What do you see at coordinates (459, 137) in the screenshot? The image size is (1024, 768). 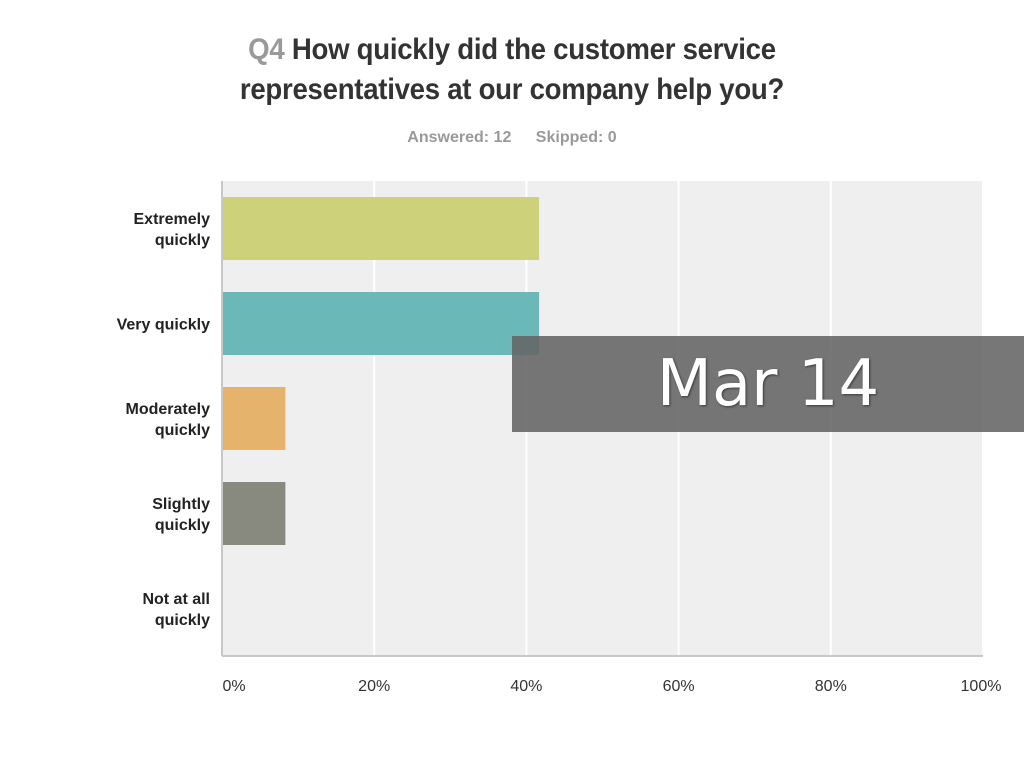 I see `answered-count: Answered: 12` at bounding box center [459, 137].